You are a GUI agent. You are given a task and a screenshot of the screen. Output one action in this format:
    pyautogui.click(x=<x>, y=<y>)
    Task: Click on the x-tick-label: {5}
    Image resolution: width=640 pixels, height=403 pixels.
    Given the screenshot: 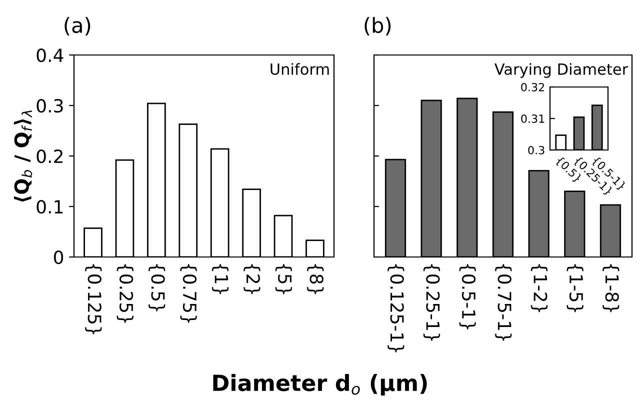 What is the action you would take?
    pyautogui.click(x=283, y=279)
    